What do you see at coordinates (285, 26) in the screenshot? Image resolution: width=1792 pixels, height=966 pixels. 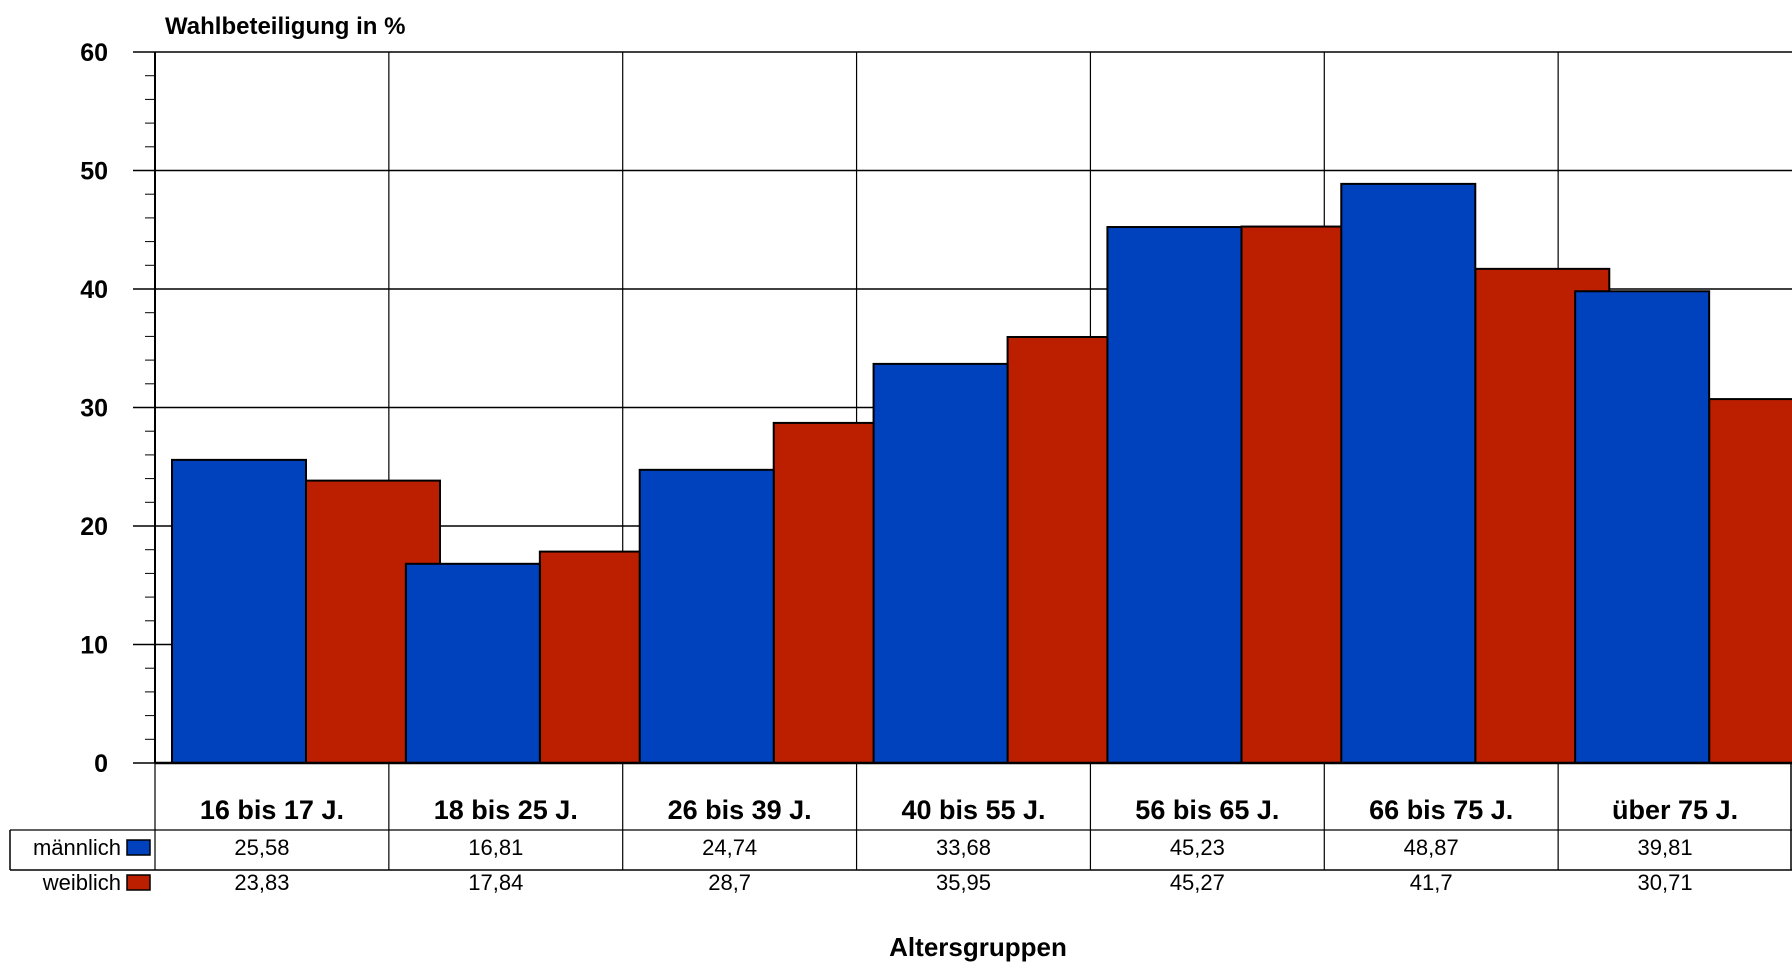 I see `y-axis-title: Wahlbeteiligung in %` at bounding box center [285, 26].